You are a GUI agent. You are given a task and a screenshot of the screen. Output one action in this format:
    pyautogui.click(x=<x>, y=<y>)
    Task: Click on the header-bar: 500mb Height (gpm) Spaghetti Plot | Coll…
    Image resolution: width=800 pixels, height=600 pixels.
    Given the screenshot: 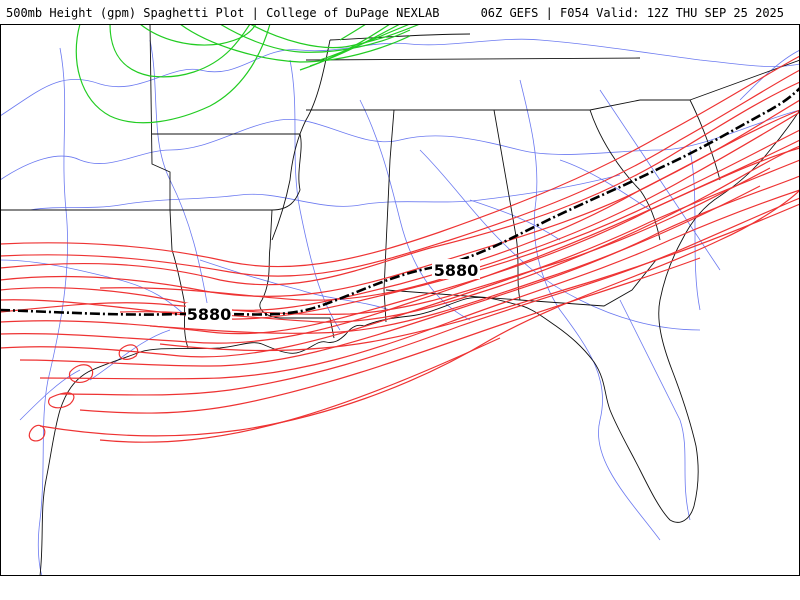 What is the action you would take?
    pyautogui.click(x=400, y=12)
    